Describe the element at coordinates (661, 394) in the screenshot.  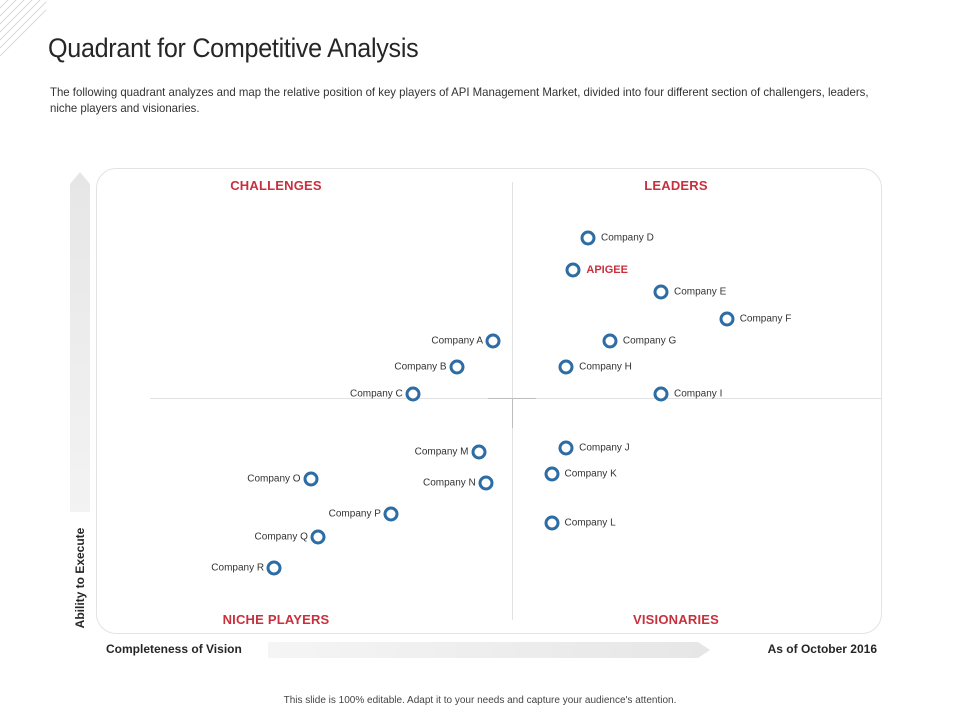
I see `marker-company-i` at that location.